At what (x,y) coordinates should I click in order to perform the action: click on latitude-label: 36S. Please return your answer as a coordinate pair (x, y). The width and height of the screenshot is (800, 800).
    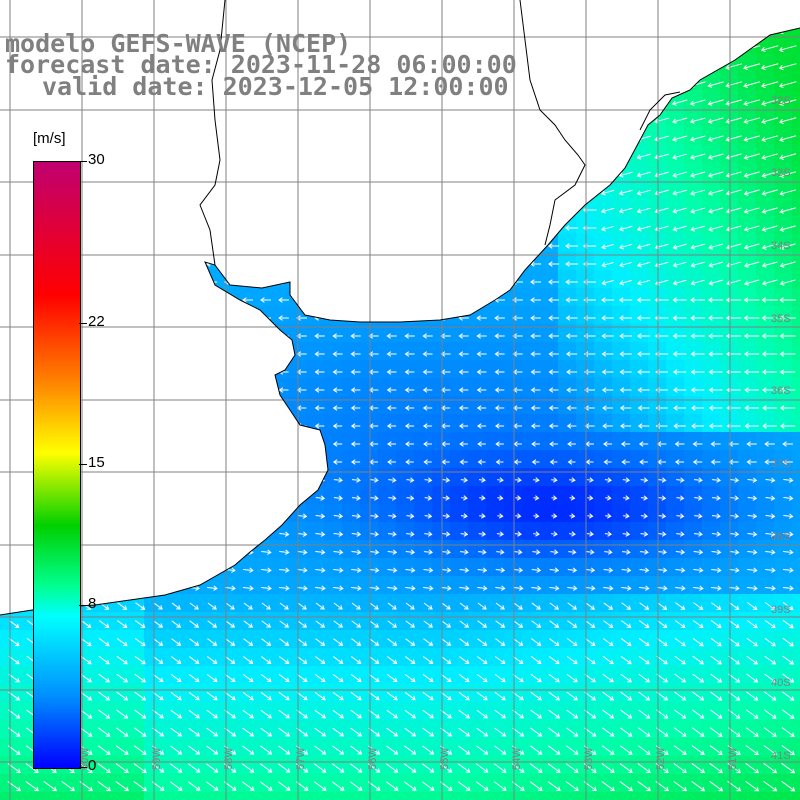
    Looking at the image, I should click on (781, 391).